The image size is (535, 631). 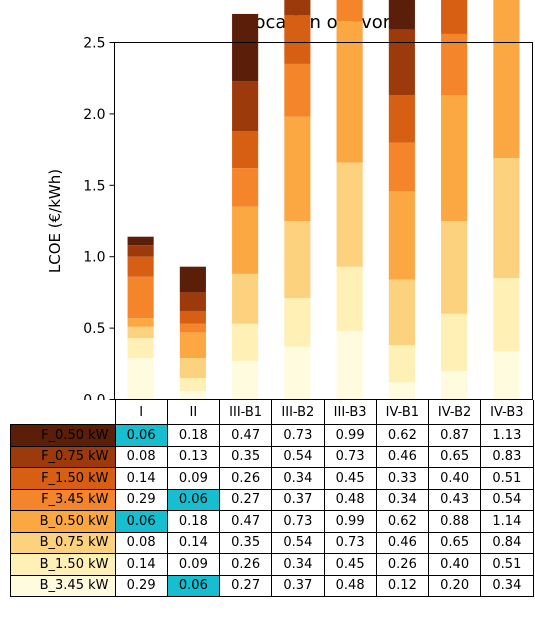 What do you see at coordinates (94, 115) in the screenshot?
I see `y-tick-label: 2.0` at bounding box center [94, 115].